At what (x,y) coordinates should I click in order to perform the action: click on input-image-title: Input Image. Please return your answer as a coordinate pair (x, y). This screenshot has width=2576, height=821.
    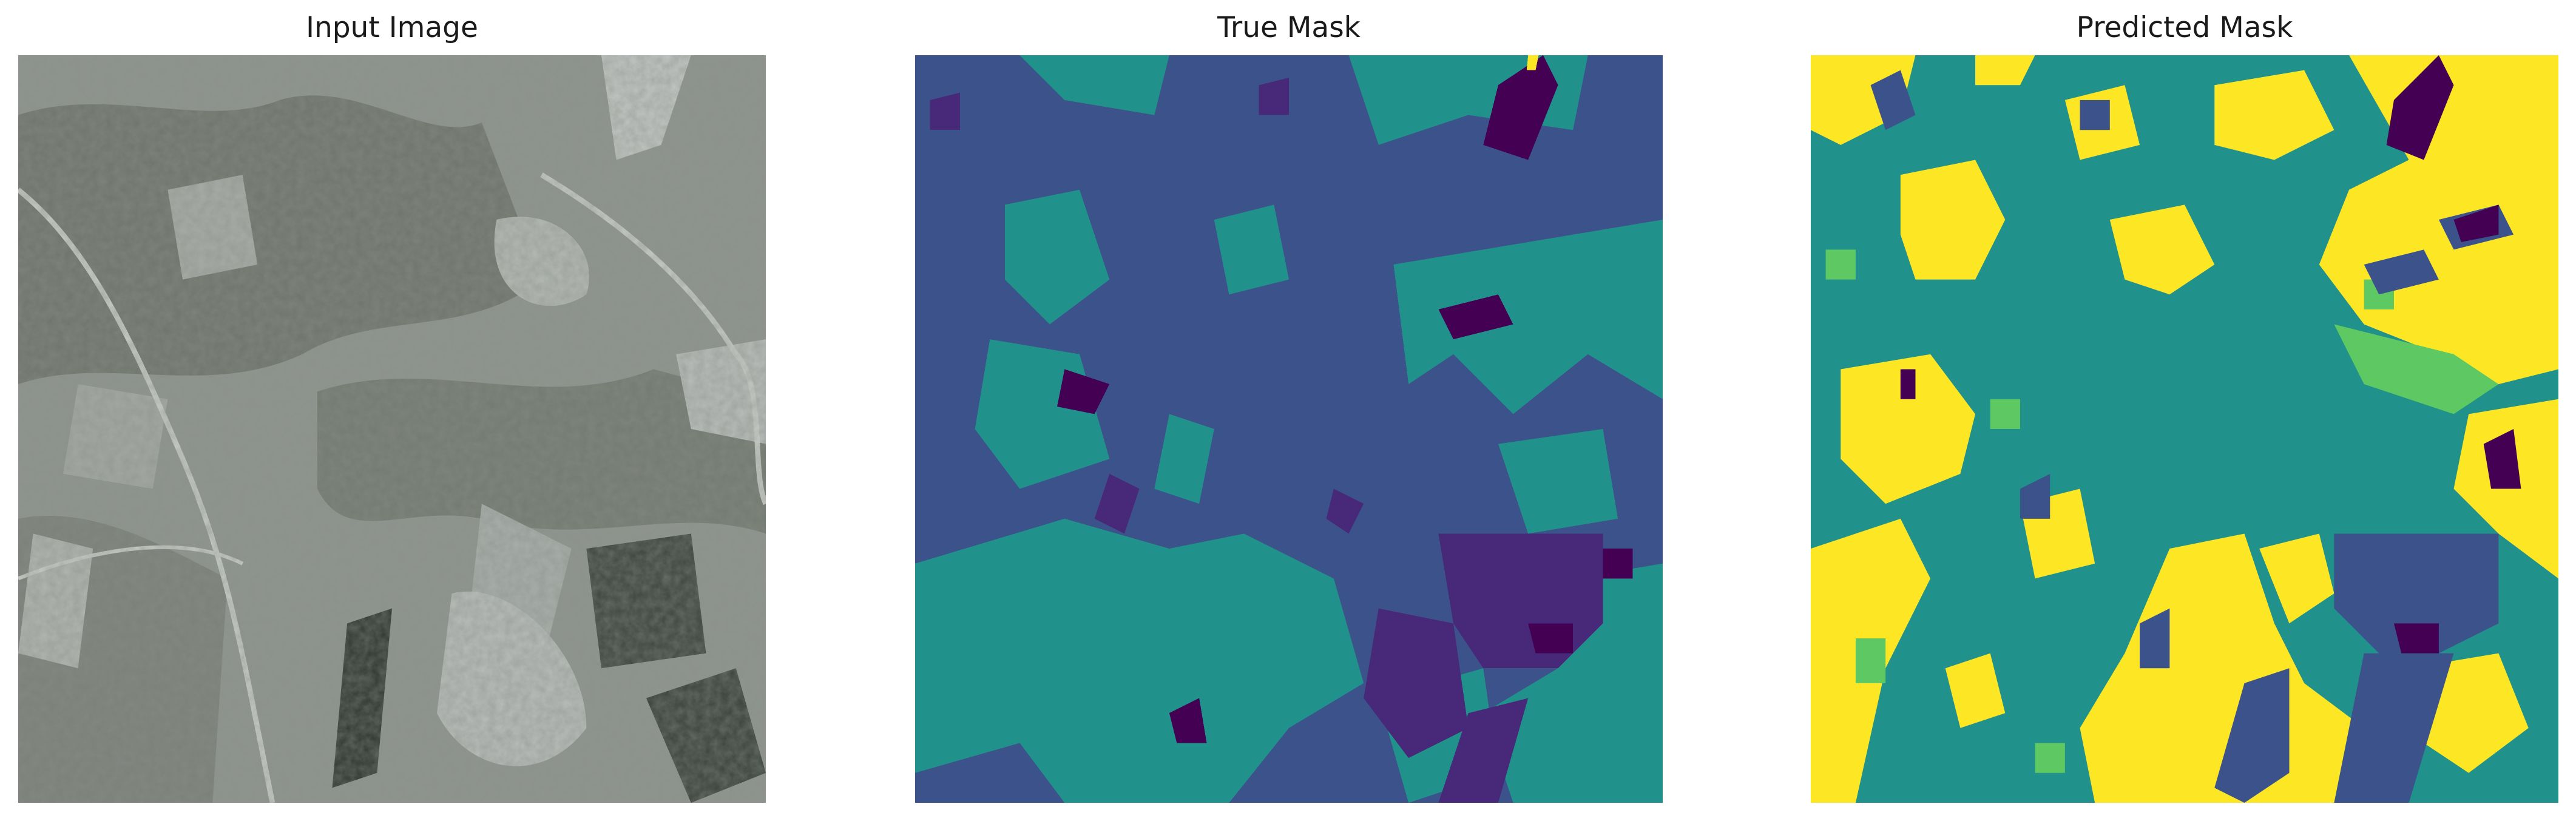
    Looking at the image, I should click on (392, 27).